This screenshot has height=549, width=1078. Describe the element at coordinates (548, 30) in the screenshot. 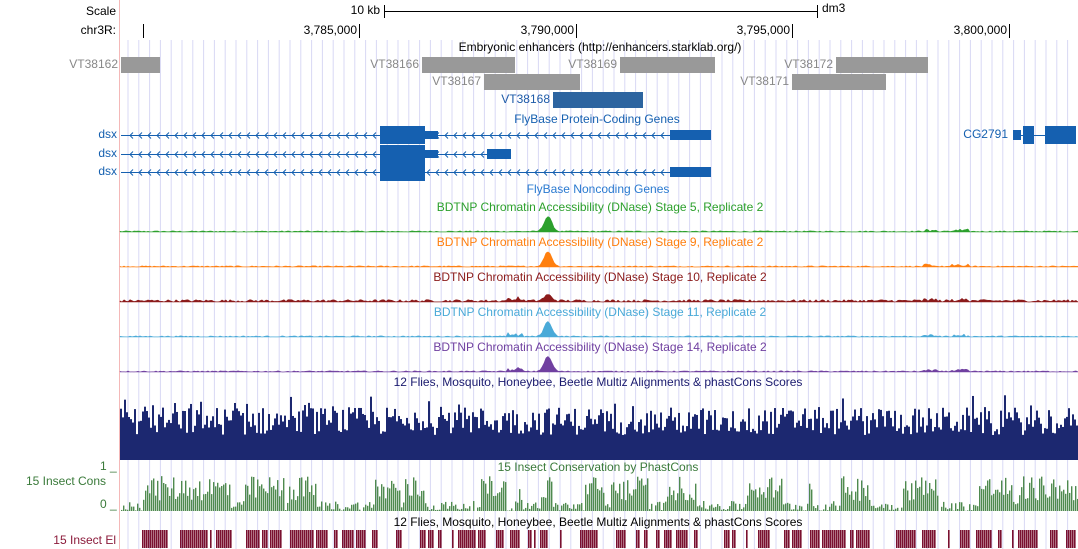

I see `label: 3,790,000` at that location.